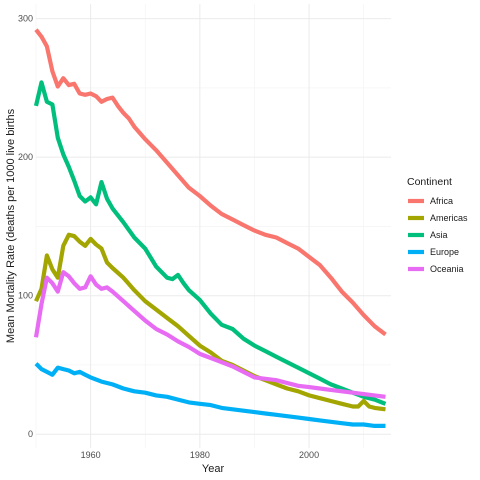 This screenshot has width=480, height=480. I want to click on legend-label-africa: Africa, so click(441, 201).